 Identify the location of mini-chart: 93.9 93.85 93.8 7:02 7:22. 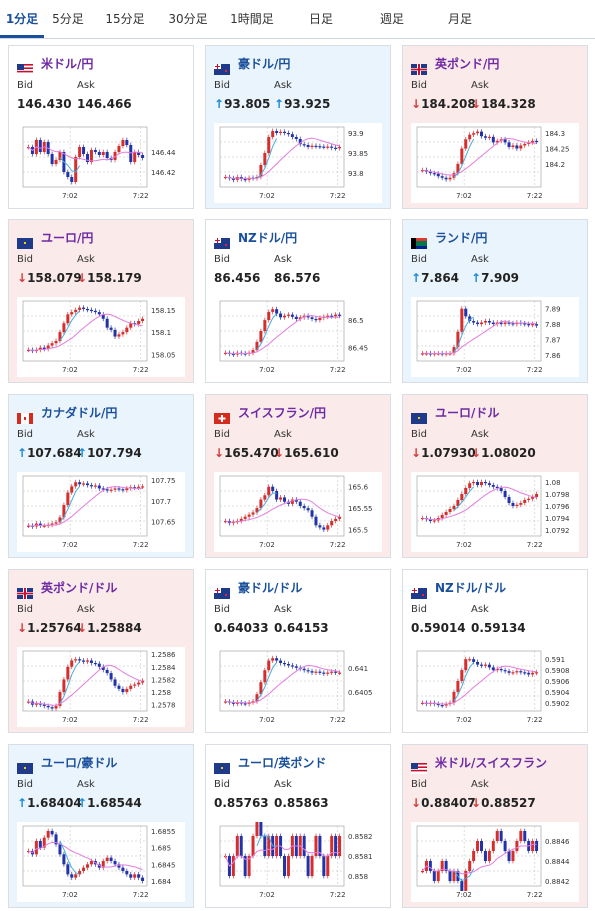
(298, 163).